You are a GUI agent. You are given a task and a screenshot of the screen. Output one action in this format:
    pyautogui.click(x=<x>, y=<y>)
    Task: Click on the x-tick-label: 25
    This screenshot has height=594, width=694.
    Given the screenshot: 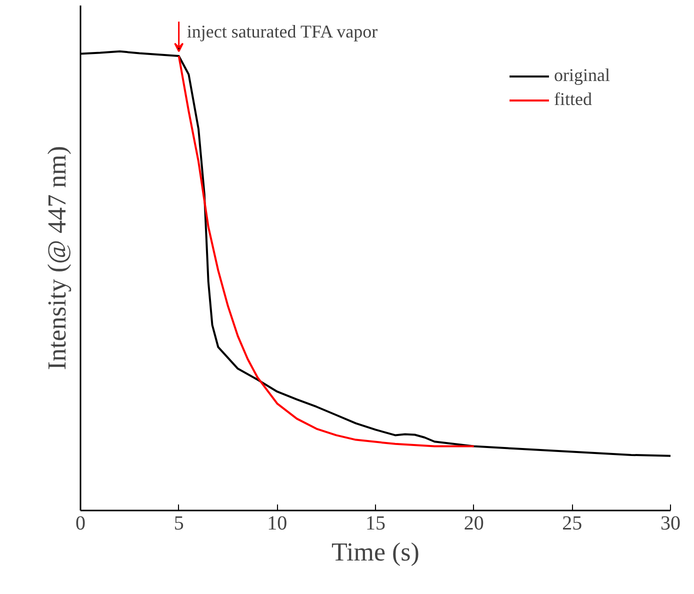 What is the action you would take?
    pyautogui.click(x=572, y=523)
    